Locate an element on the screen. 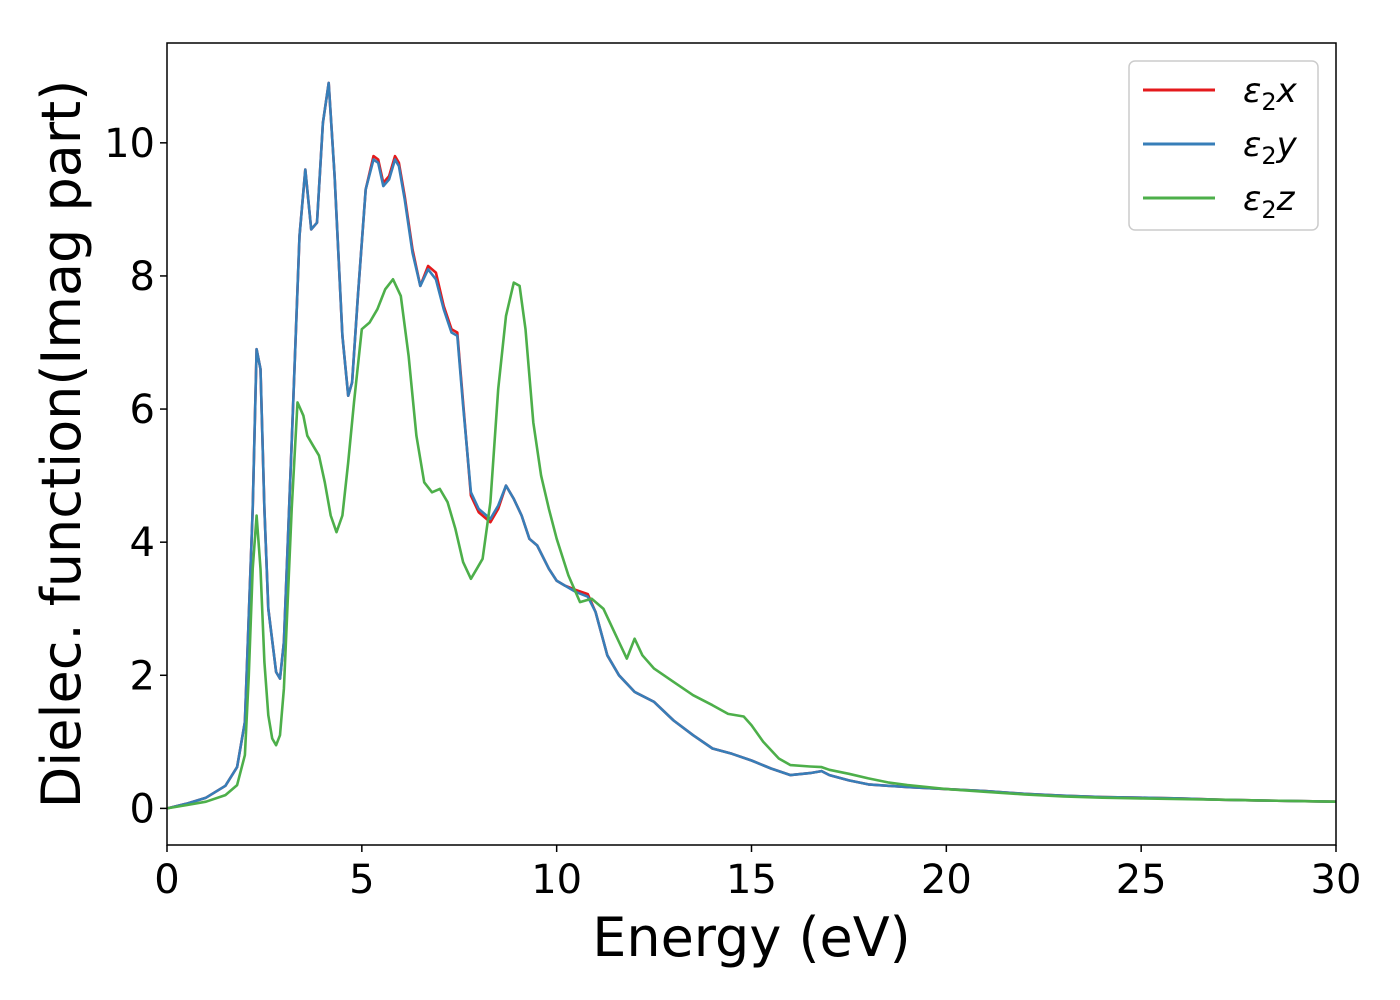 This screenshot has width=1400, height=1000. legend: ε2x ε2y ε2z is located at coordinates (1223, 145).